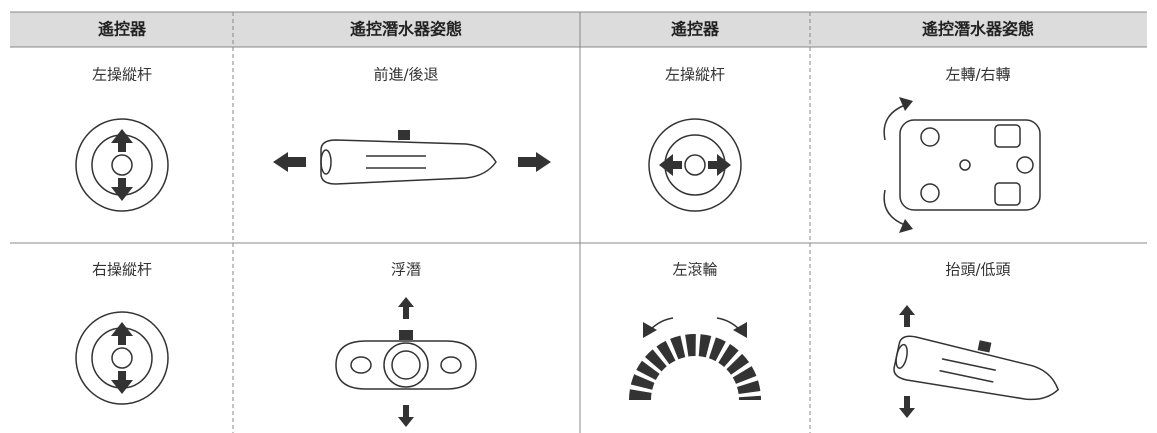 This screenshot has height=433, width=1157. Describe the element at coordinates (406, 362) in the screenshot. I see `drone-front-icon` at that location.